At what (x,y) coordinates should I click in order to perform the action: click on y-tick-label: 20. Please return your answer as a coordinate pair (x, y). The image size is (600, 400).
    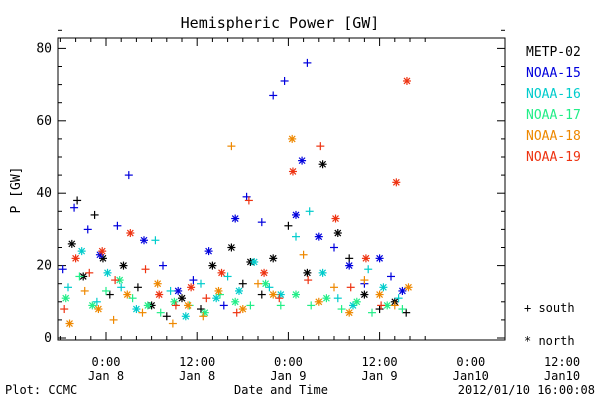
    Looking at the image, I should click on (44, 266).